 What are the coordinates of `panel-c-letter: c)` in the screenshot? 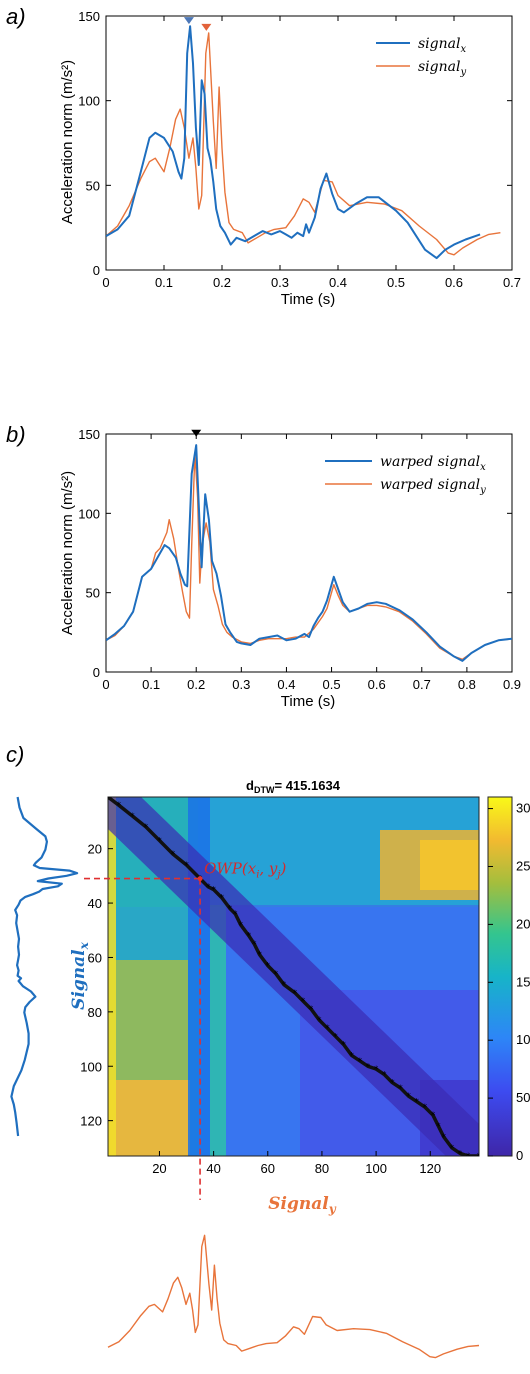 It's located at (15, 754).